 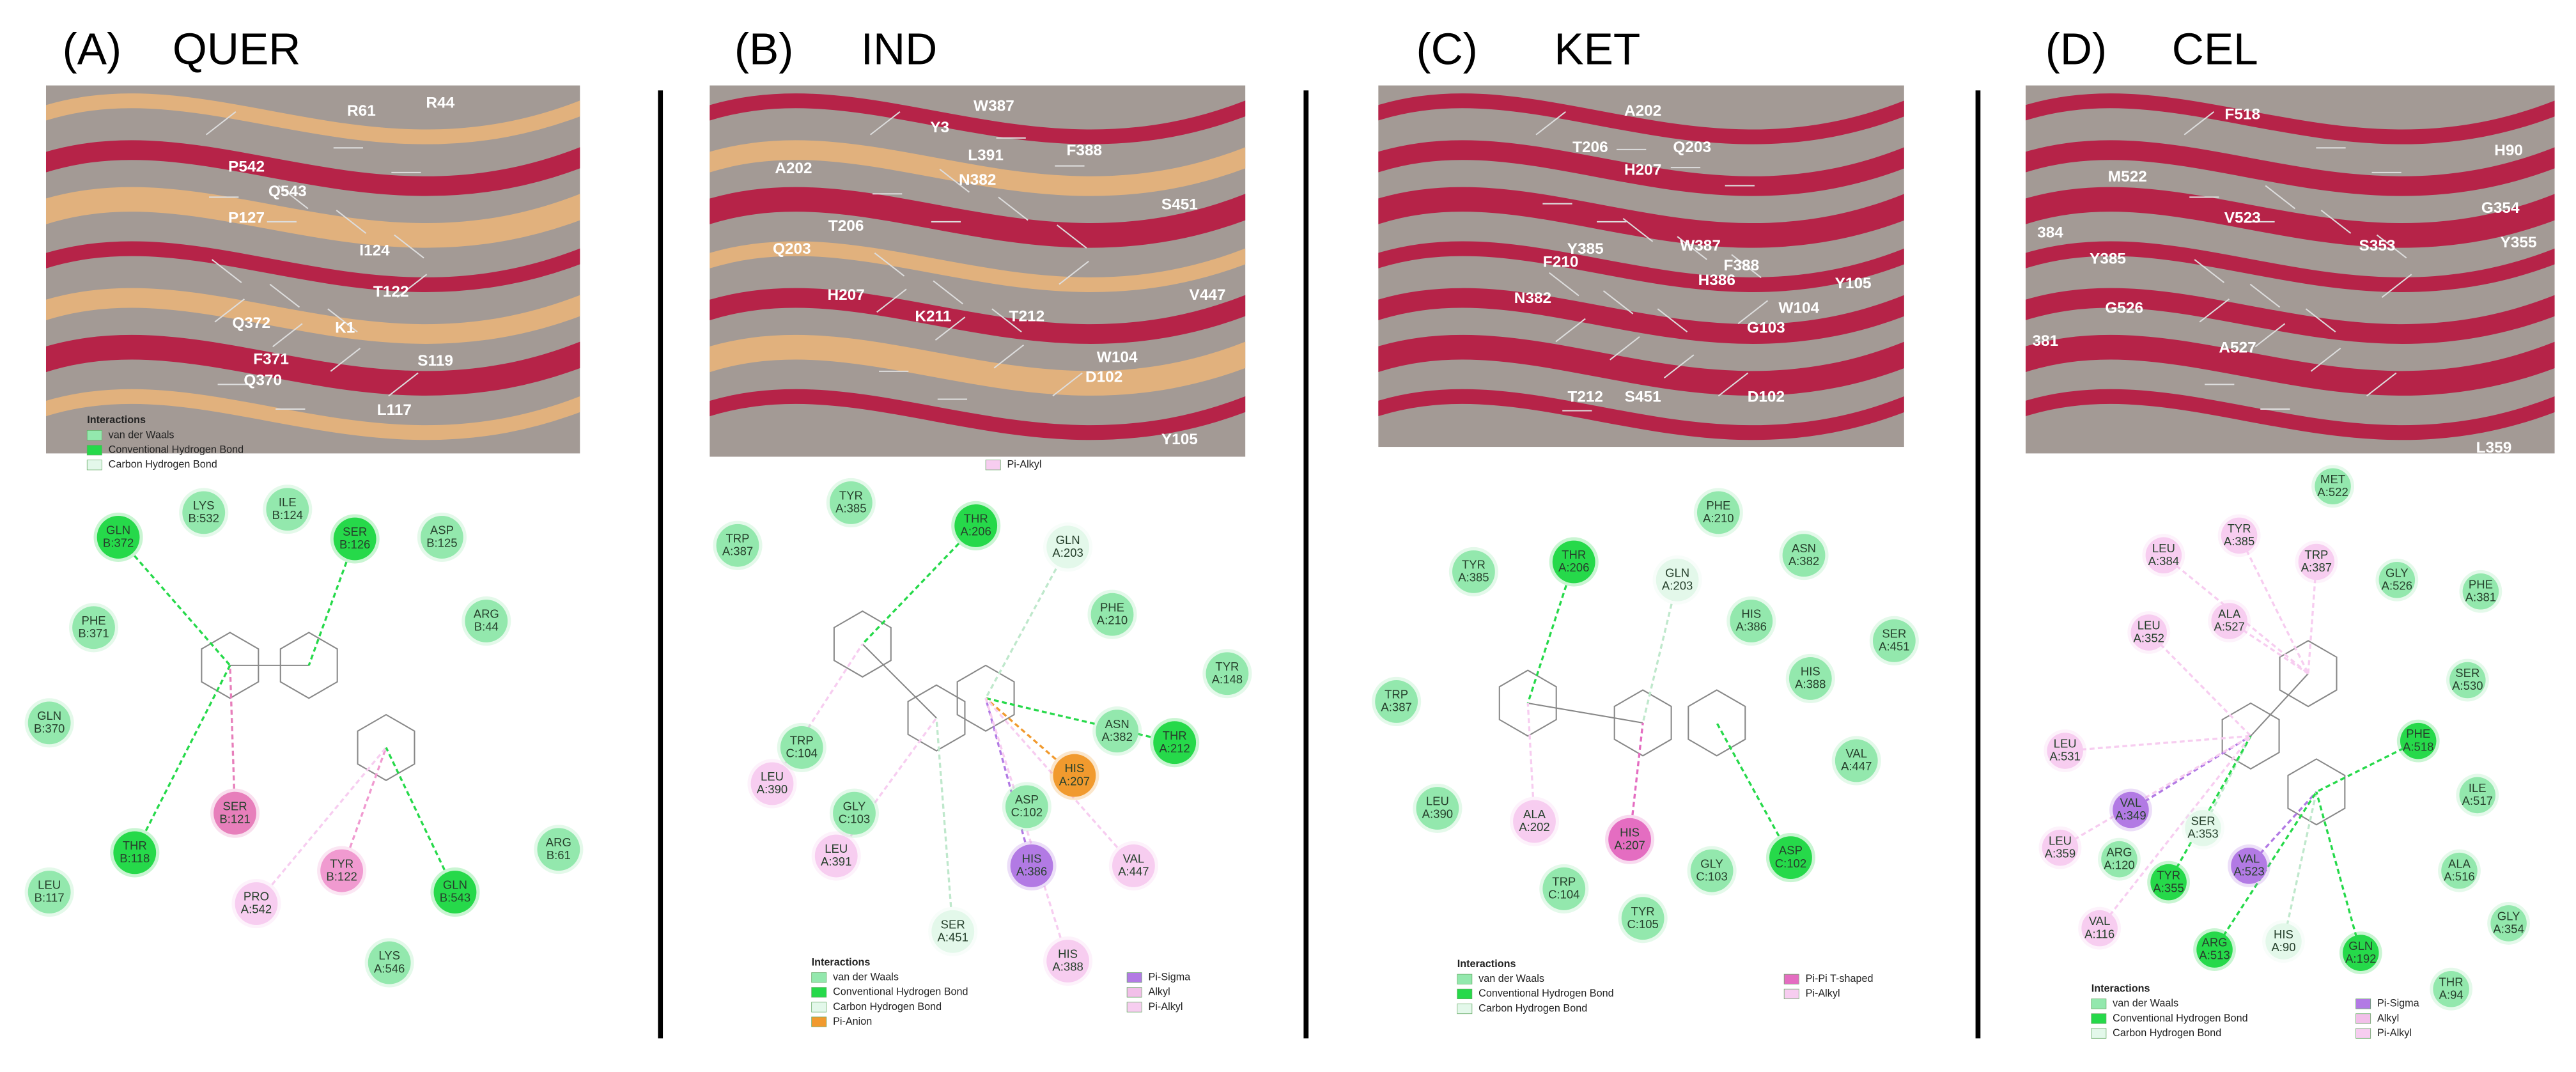 What do you see at coordinates (1486, 964) in the screenshot?
I see `legend-title: Interactions` at bounding box center [1486, 964].